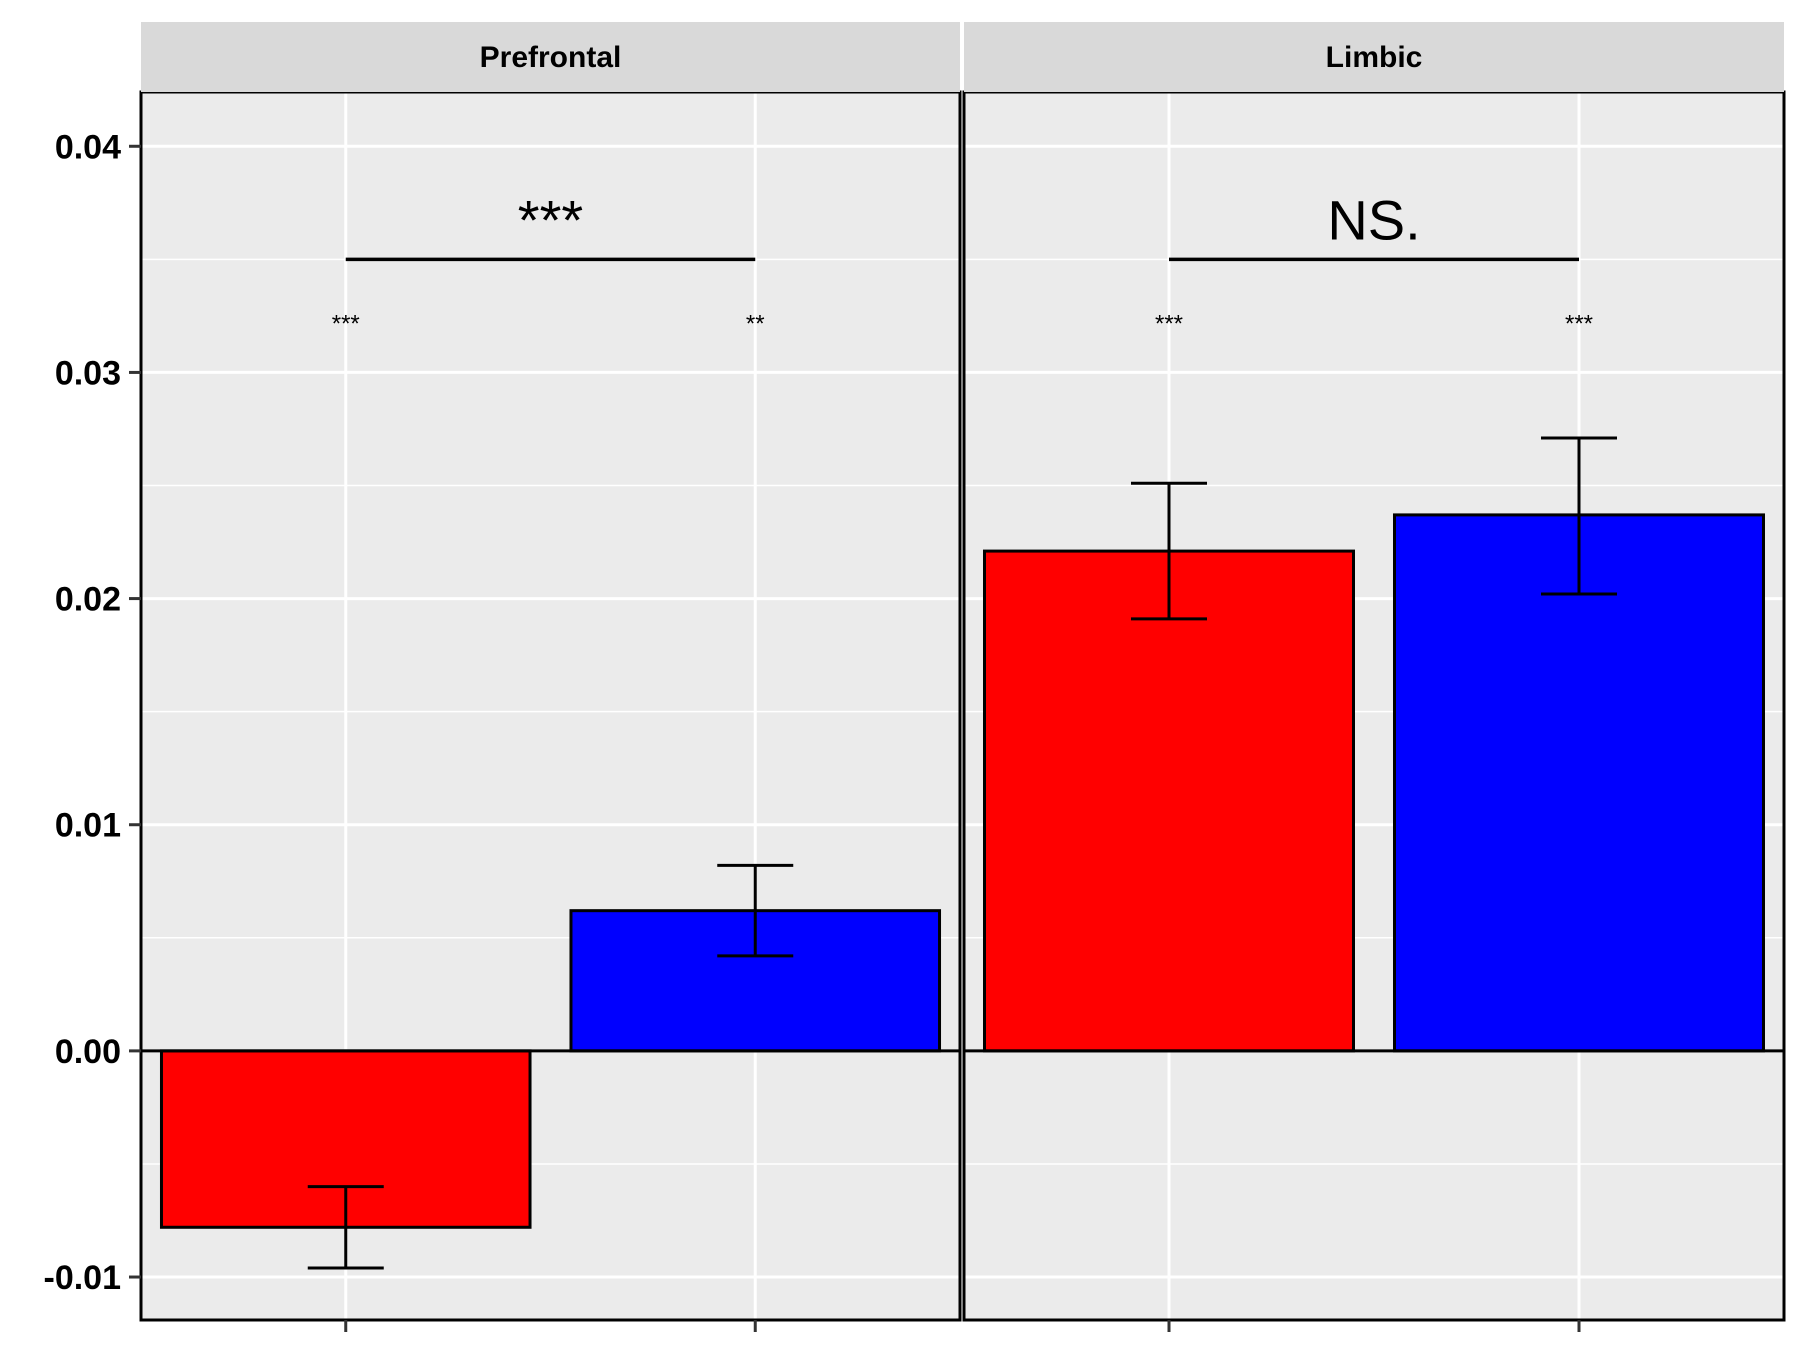  Describe the element at coordinates (83, 1278) in the screenshot. I see `y-tick-label: -0.01` at that location.